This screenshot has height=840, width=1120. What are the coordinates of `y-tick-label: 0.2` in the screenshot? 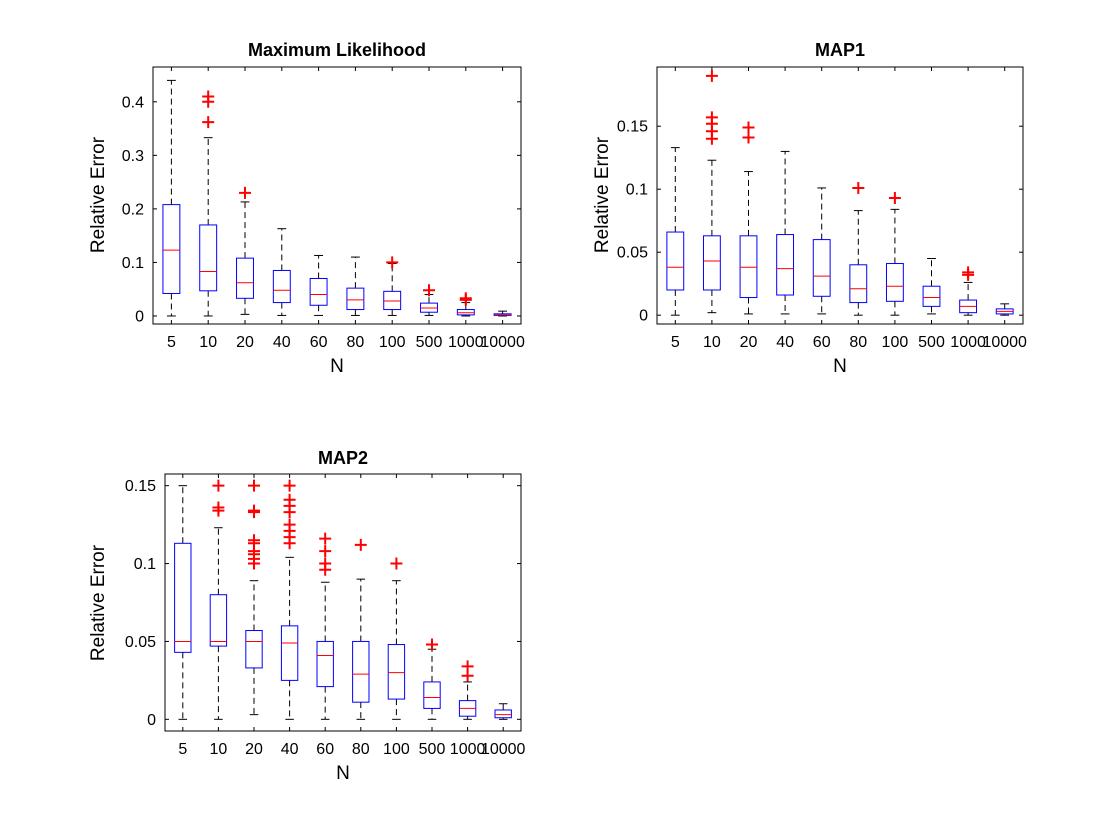 It's located at (133, 209).